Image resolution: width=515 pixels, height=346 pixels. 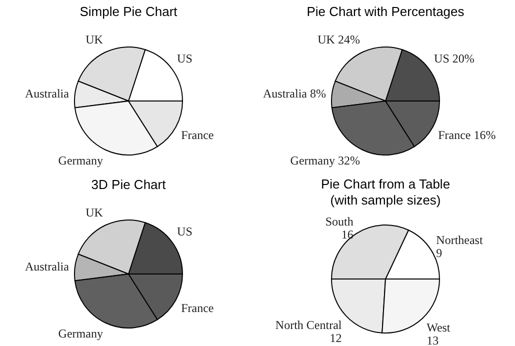 What do you see at coordinates (336, 338) in the screenshot?
I see `data-label: 12` at bounding box center [336, 338].